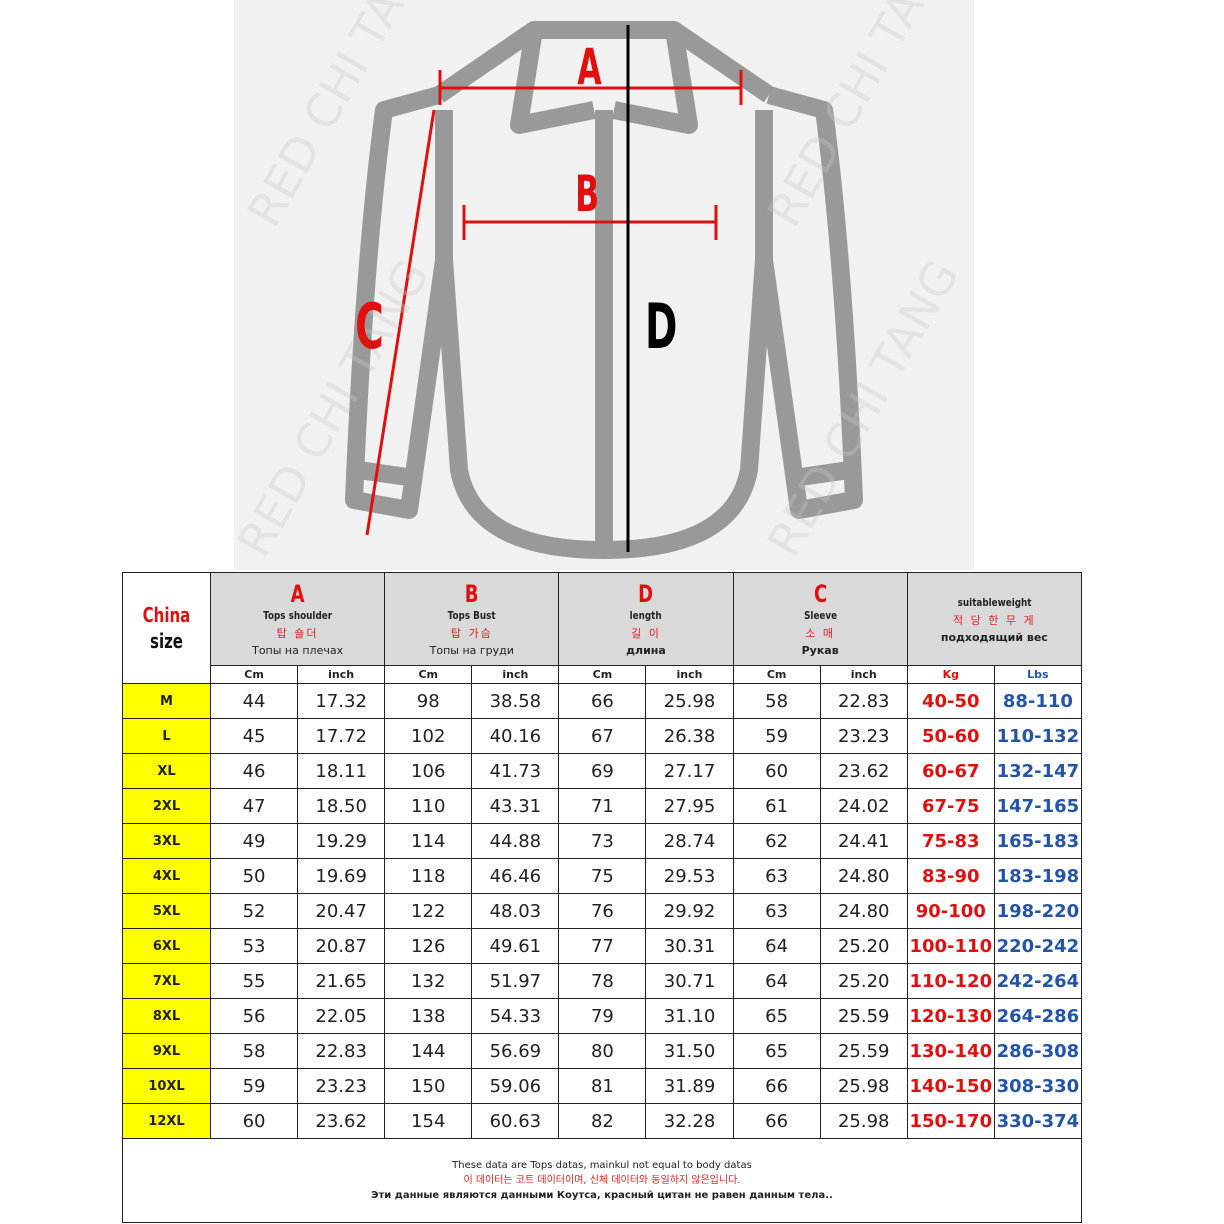 The width and height of the screenshot is (1224, 1224). Describe the element at coordinates (1037, 946) in the screenshot. I see `value-cell: 220-242` at that location.